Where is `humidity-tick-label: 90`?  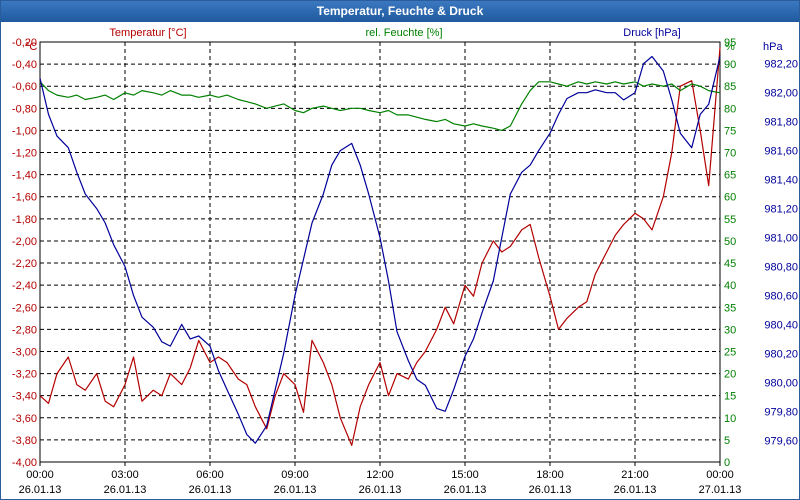 humidity-tick-label: 90 is located at coordinates (730, 65).